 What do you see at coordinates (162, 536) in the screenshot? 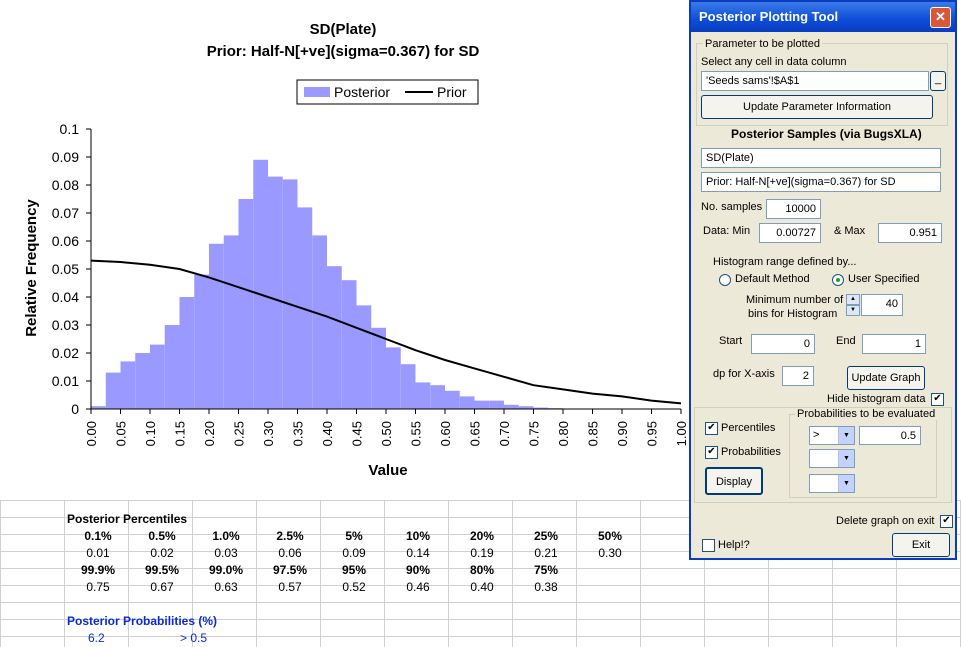
I see `percentile-header-low: 0.5%` at bounding box center [162, 536].